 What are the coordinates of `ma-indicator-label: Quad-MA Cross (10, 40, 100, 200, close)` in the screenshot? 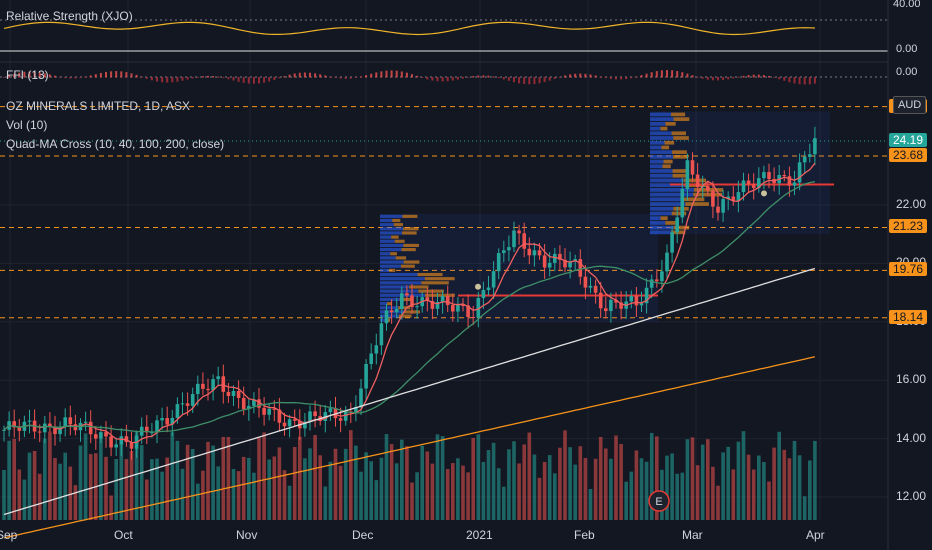 It's located at (115, 144).